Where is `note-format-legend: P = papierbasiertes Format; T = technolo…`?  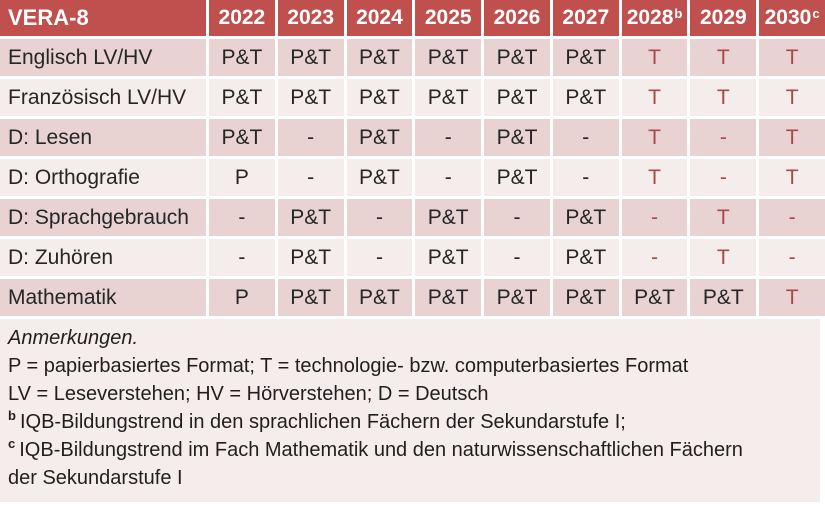 note-format-legend: P = papierbasiertes Format; T = technolo… is located at coordinates (348, 366).